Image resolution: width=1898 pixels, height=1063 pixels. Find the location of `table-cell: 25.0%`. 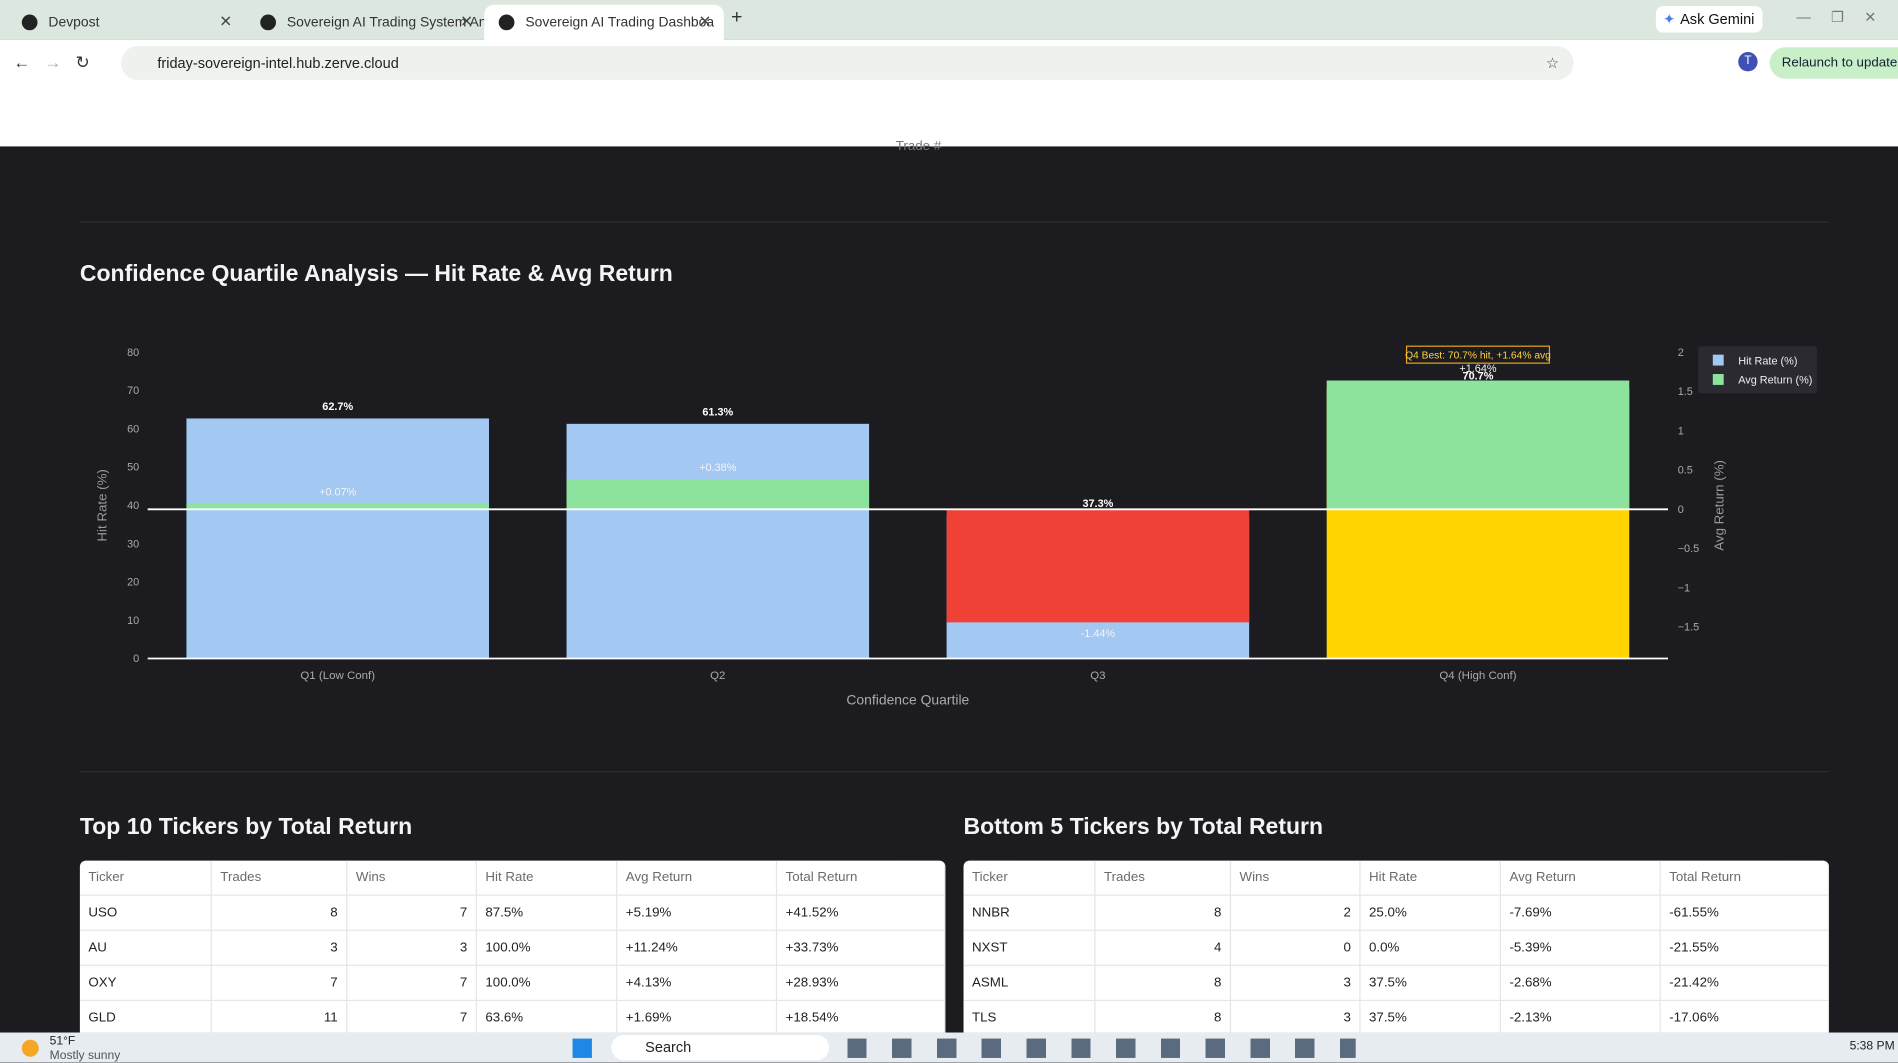

table-cell: 25.0% is located at coordinates (1430, 913).